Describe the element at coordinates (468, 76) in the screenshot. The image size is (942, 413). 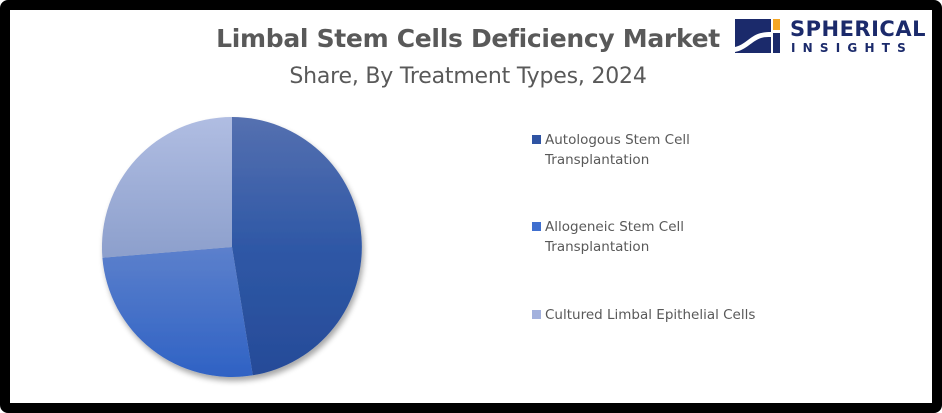
I see `chart-subtitle: Share, By Treatment Types, 2024` at that location.